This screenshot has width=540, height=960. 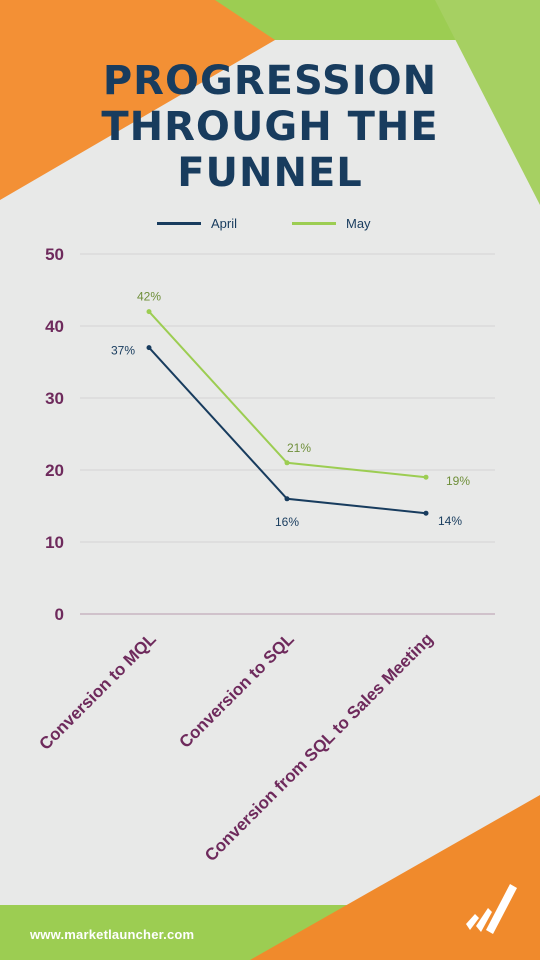 I want to click on data-label-may: 42%, so click(x=149, y=297).